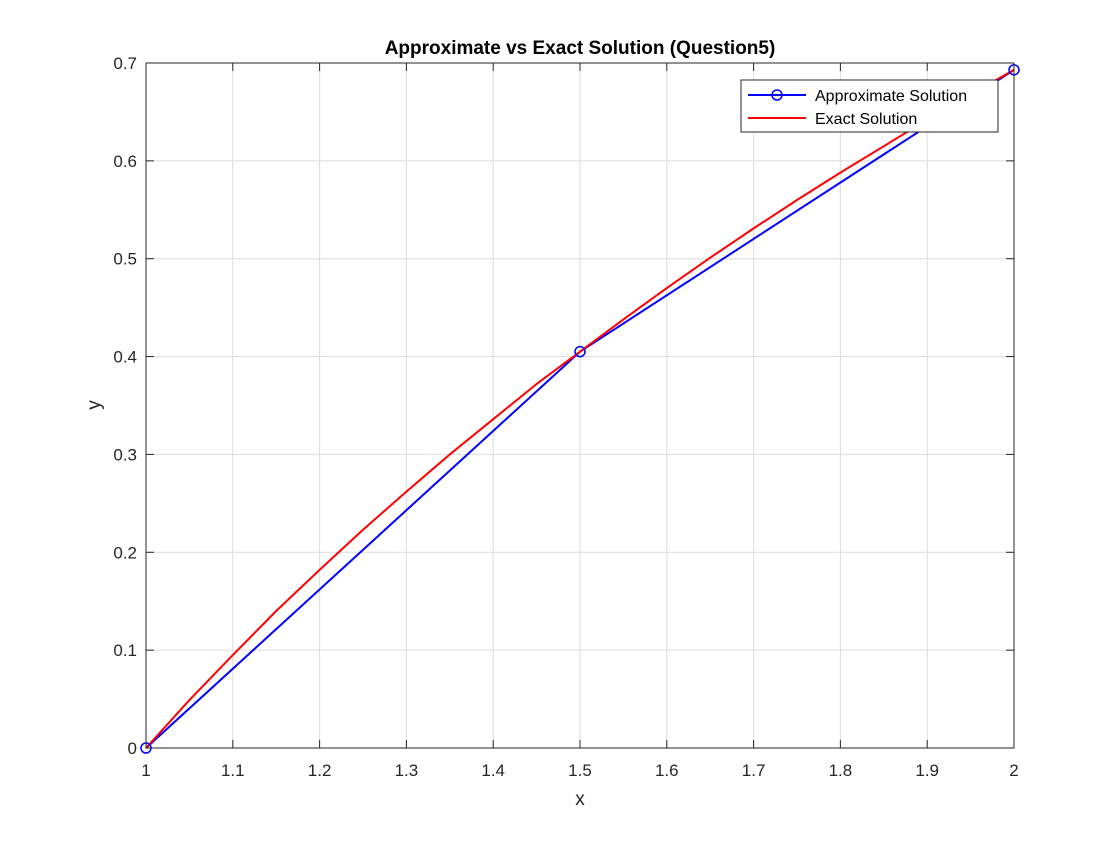 The image size is (1120, 845). What do you see at coordinates (145, 770) in the screenshot?
I see `x-tick-label: 1` at bounding box center [145, 770].